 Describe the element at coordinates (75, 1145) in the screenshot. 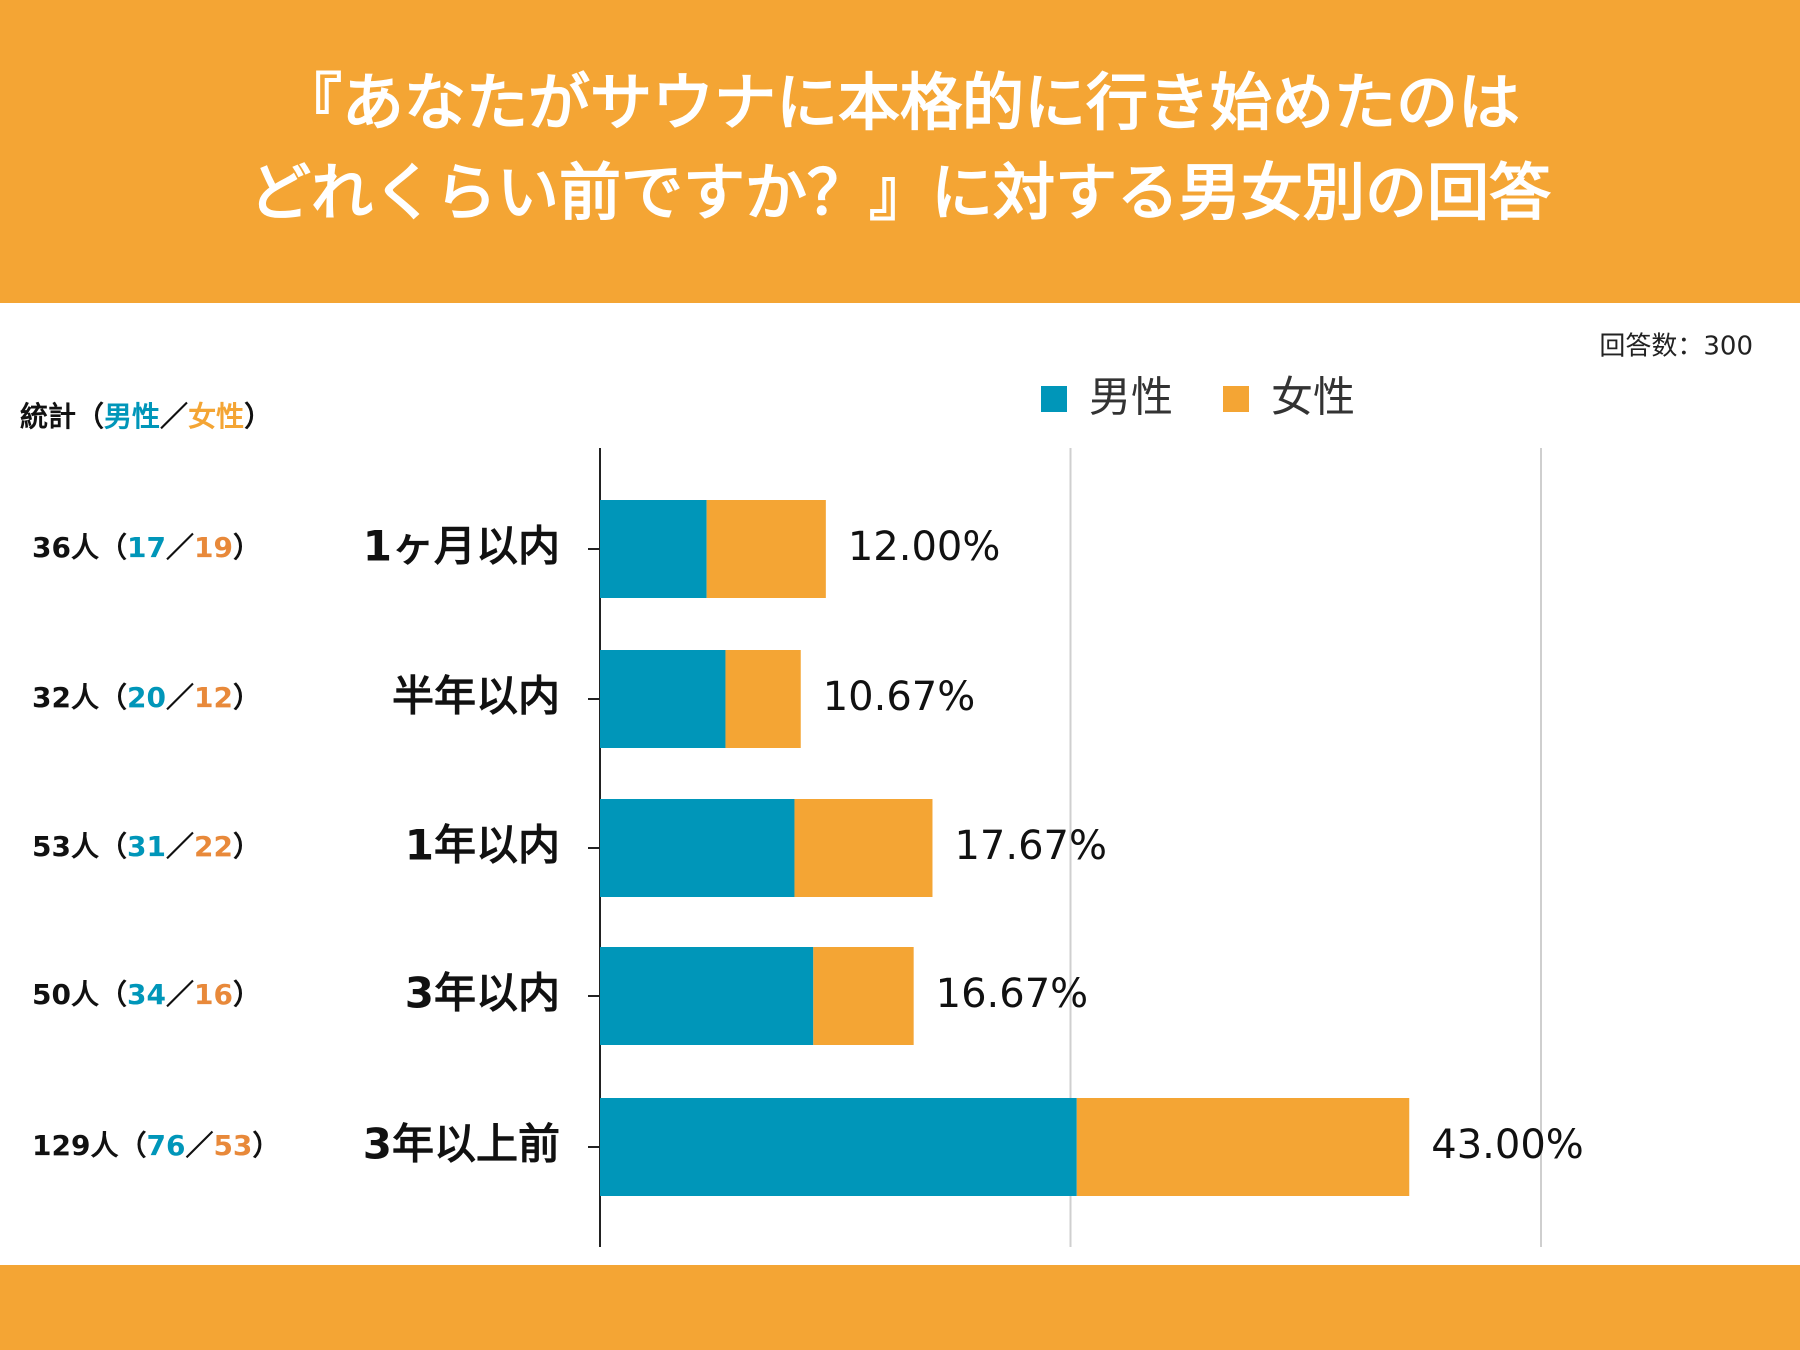

I see `stats-total: 129人` at that location.